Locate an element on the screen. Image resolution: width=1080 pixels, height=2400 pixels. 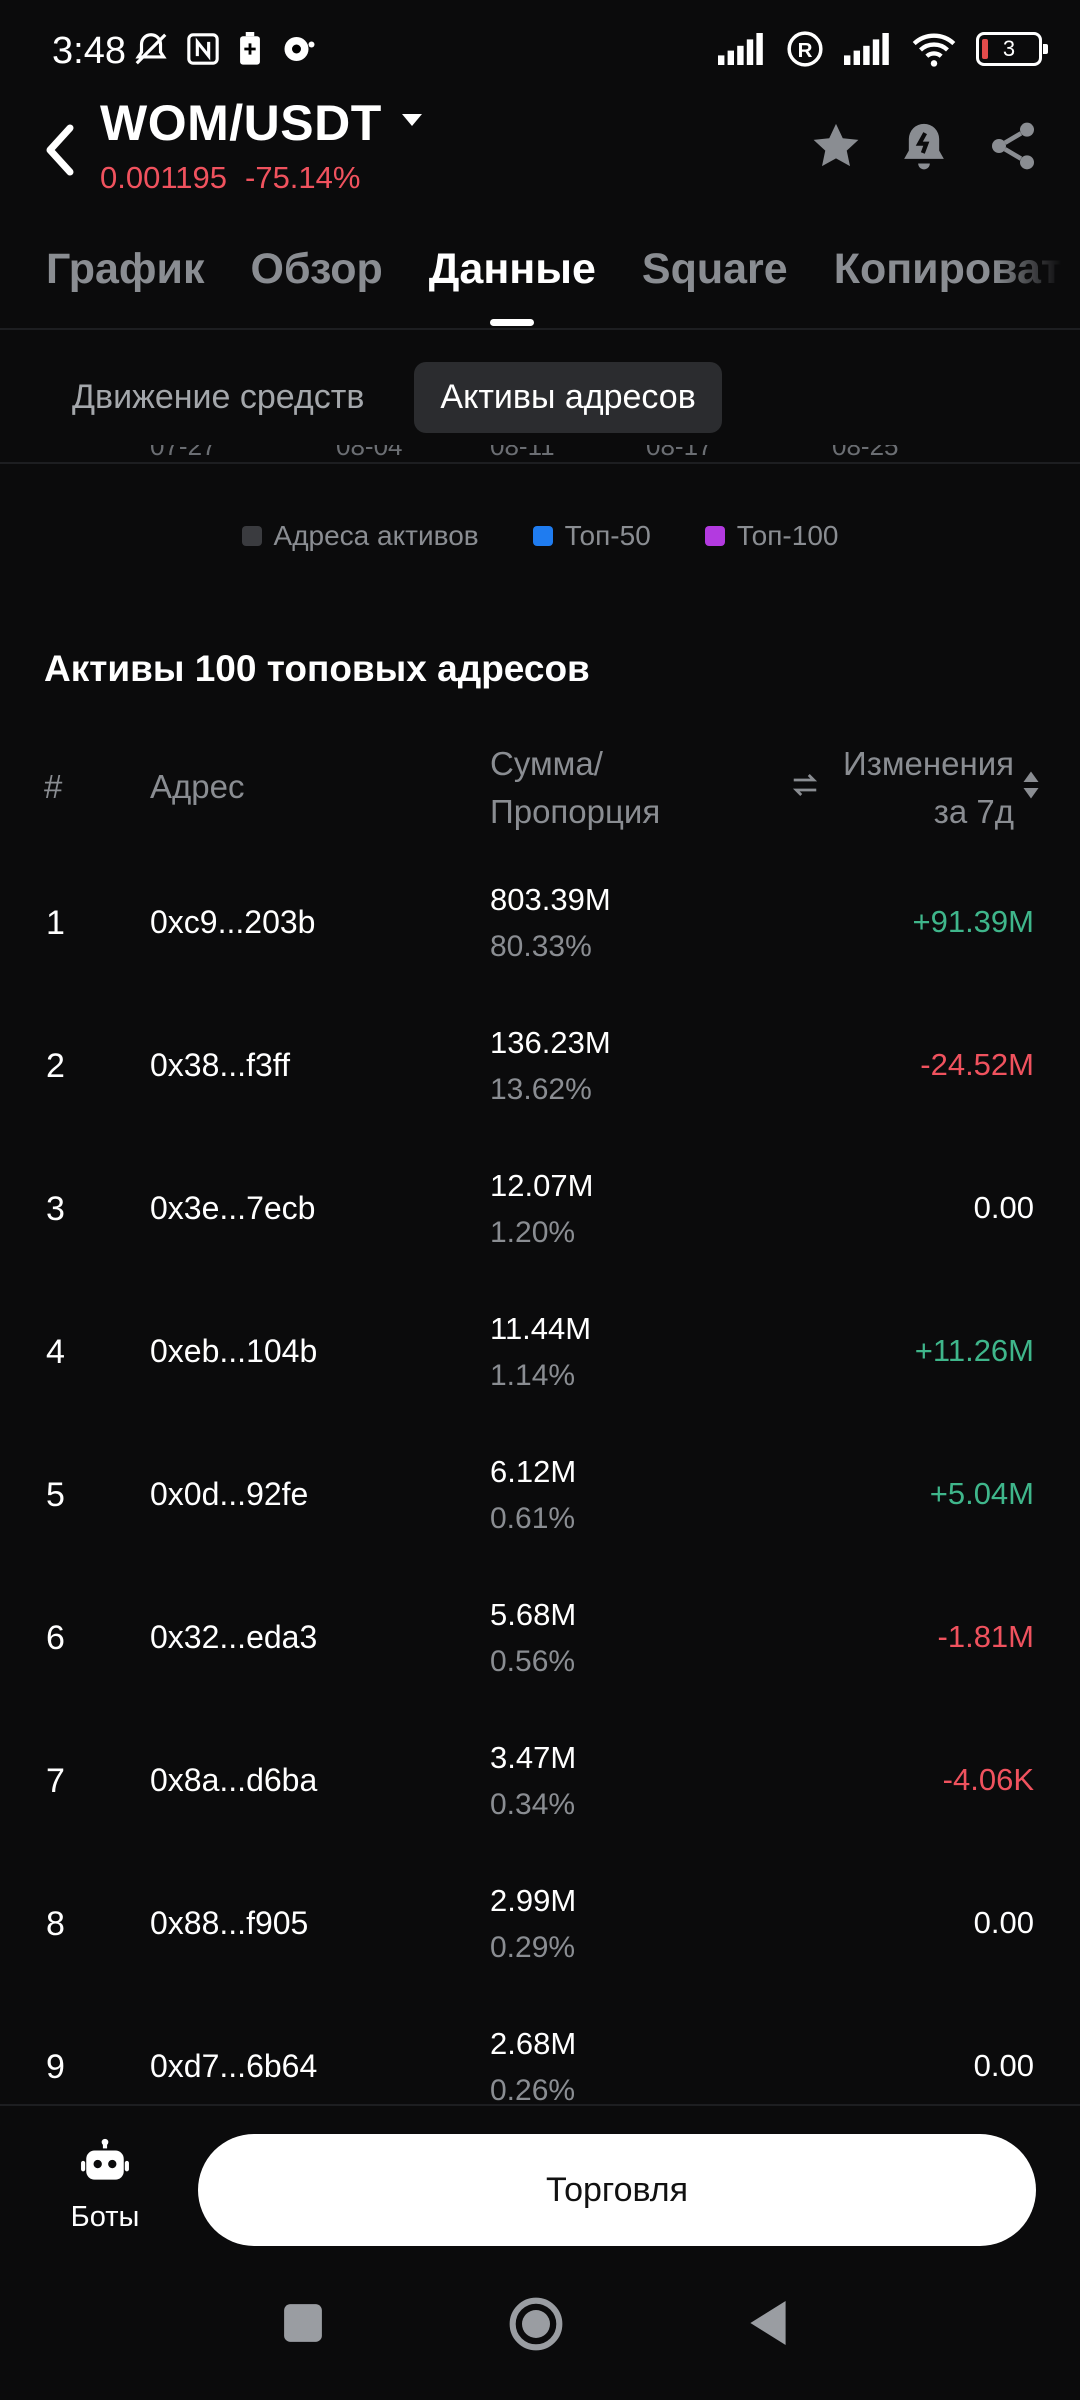
row-proportion: 0.29% is located at coordinates (533, 1947).